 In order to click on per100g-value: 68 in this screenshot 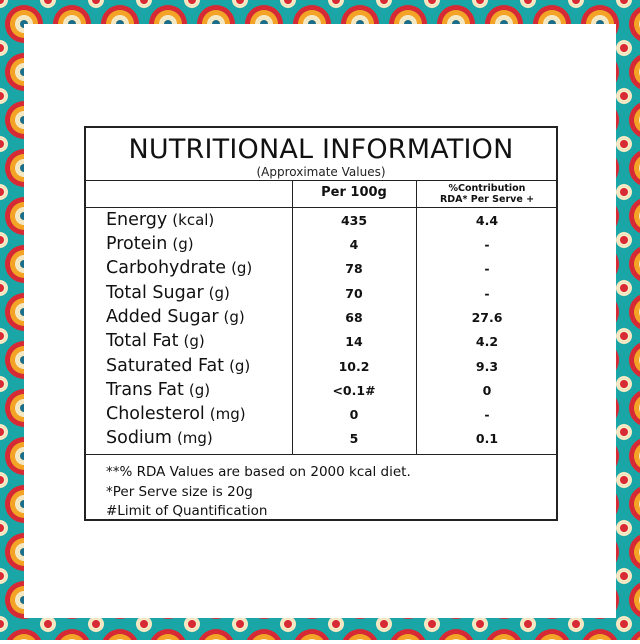, I will do `click(354, 317)`.